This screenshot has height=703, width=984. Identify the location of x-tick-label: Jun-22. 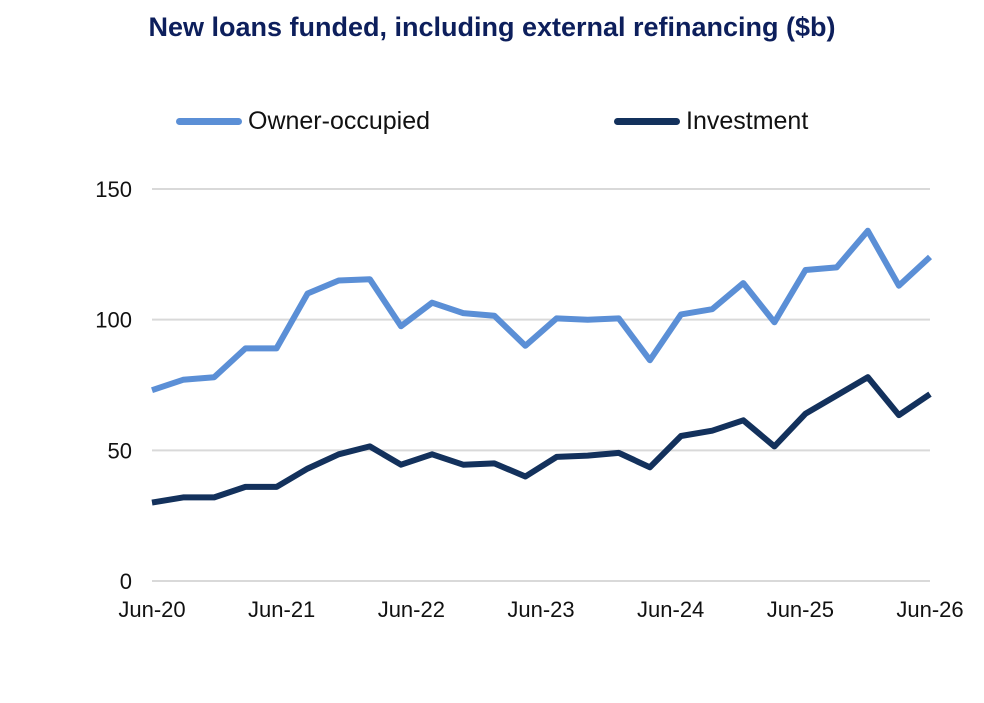
(411, 609).